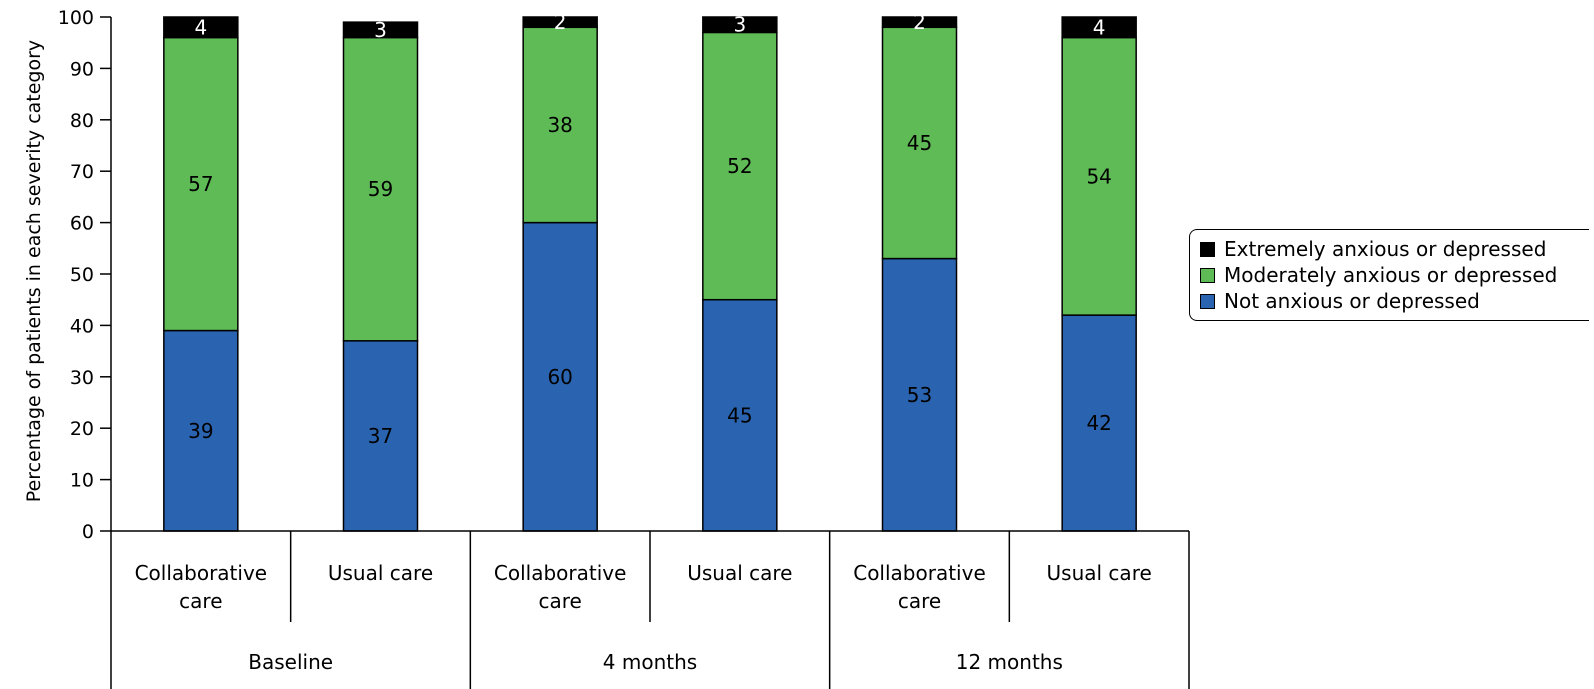 The width and height of the screenshot is (1594, 689). I want to click on data-label-moderately-anxious-or-depressed-5: 45, so click(919, 143).